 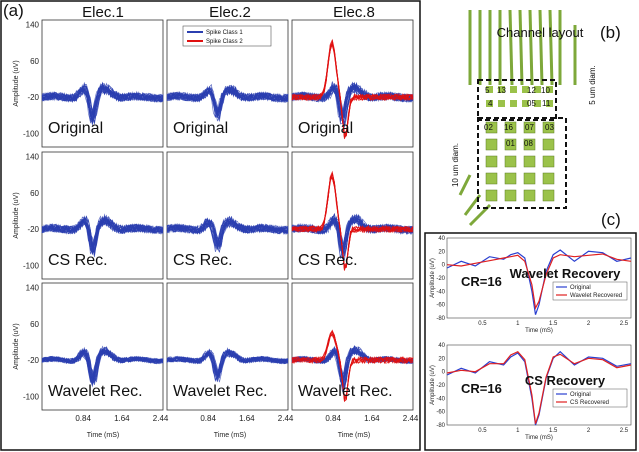 I want to click on spike-legend: Spike Class 1 Spike Class 2, so click(x=227, y=36).